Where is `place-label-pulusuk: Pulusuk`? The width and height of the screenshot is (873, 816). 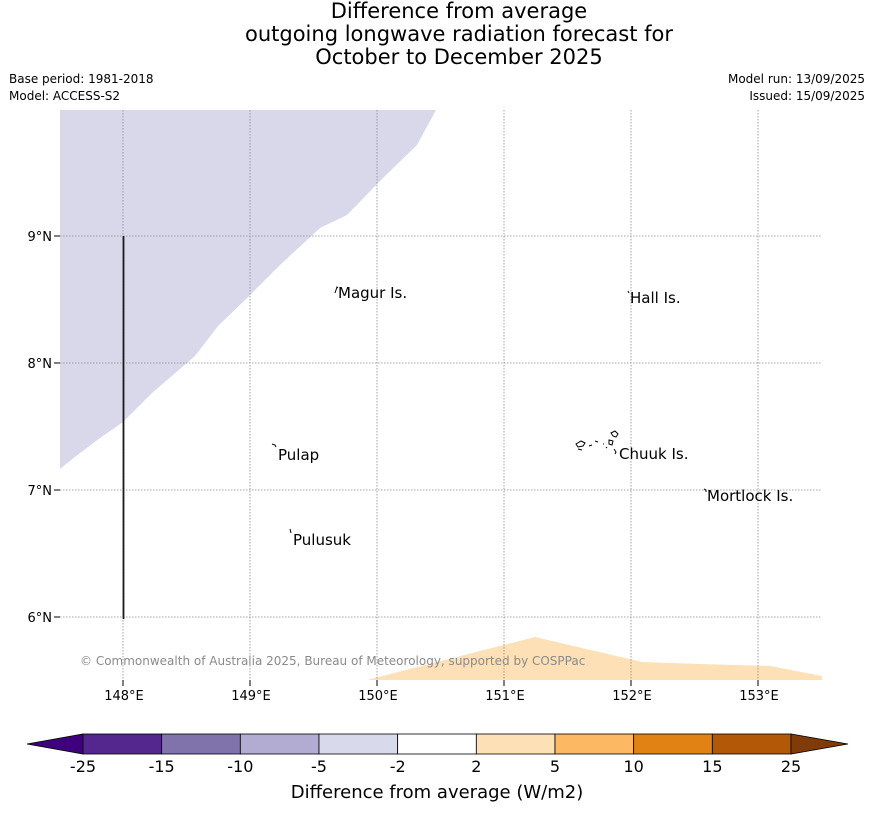 place-label-pulusuk: Pulusuk is located at coordinates (322, 540).